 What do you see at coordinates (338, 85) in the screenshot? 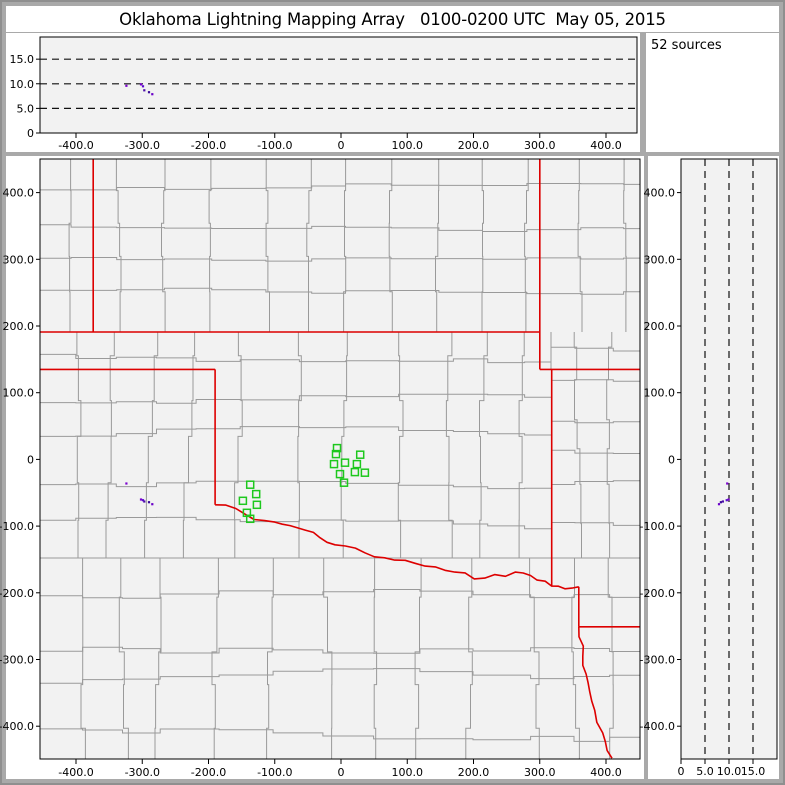
I see `top-plot-background` at bounding box center [338, 85].